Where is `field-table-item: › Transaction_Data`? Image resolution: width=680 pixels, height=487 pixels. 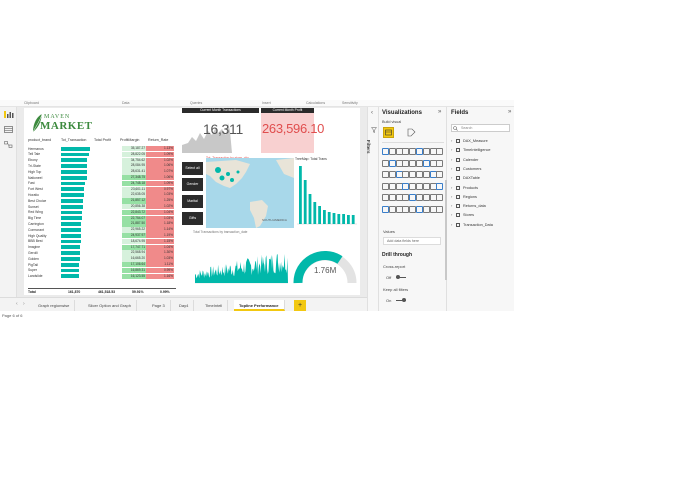
field-table-item: › Transaction_Data is located at coordinates (481, 225).